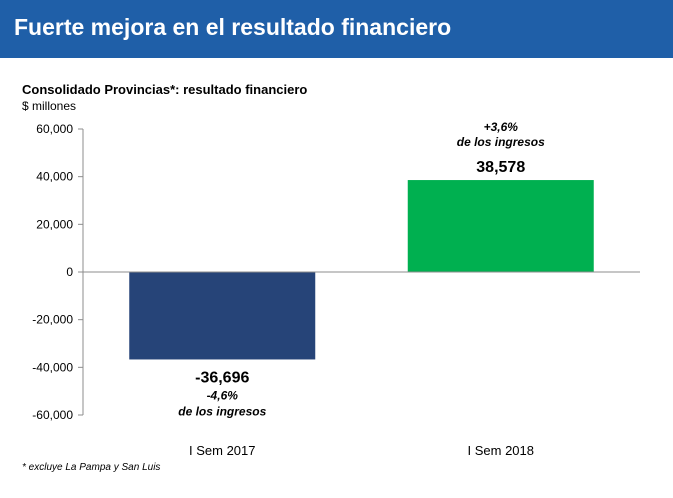 The width and height of the screenshot is (673, 498). I want to click on y-tick-label: 20,000, so click(54, 224).